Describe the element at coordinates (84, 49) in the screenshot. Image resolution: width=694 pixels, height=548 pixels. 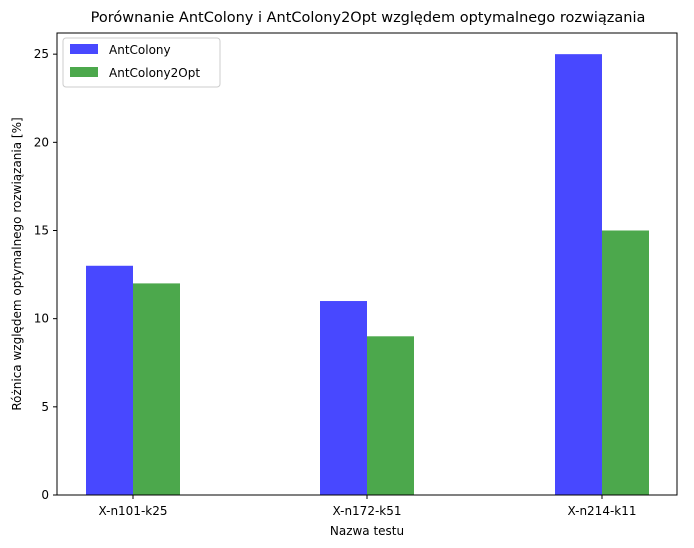
I see `legend-swatch-antcolony` at that location.